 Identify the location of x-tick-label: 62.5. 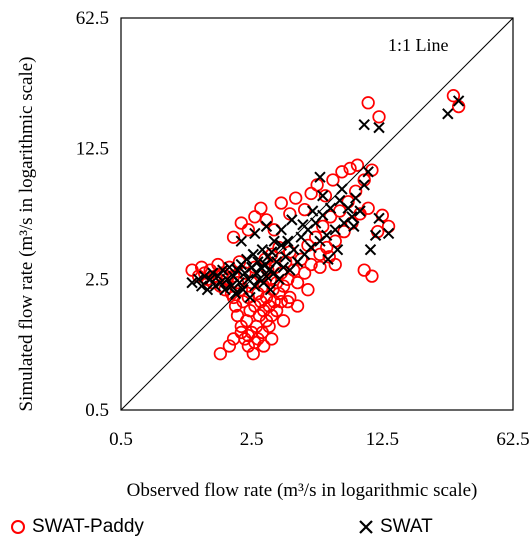
(512, 439).